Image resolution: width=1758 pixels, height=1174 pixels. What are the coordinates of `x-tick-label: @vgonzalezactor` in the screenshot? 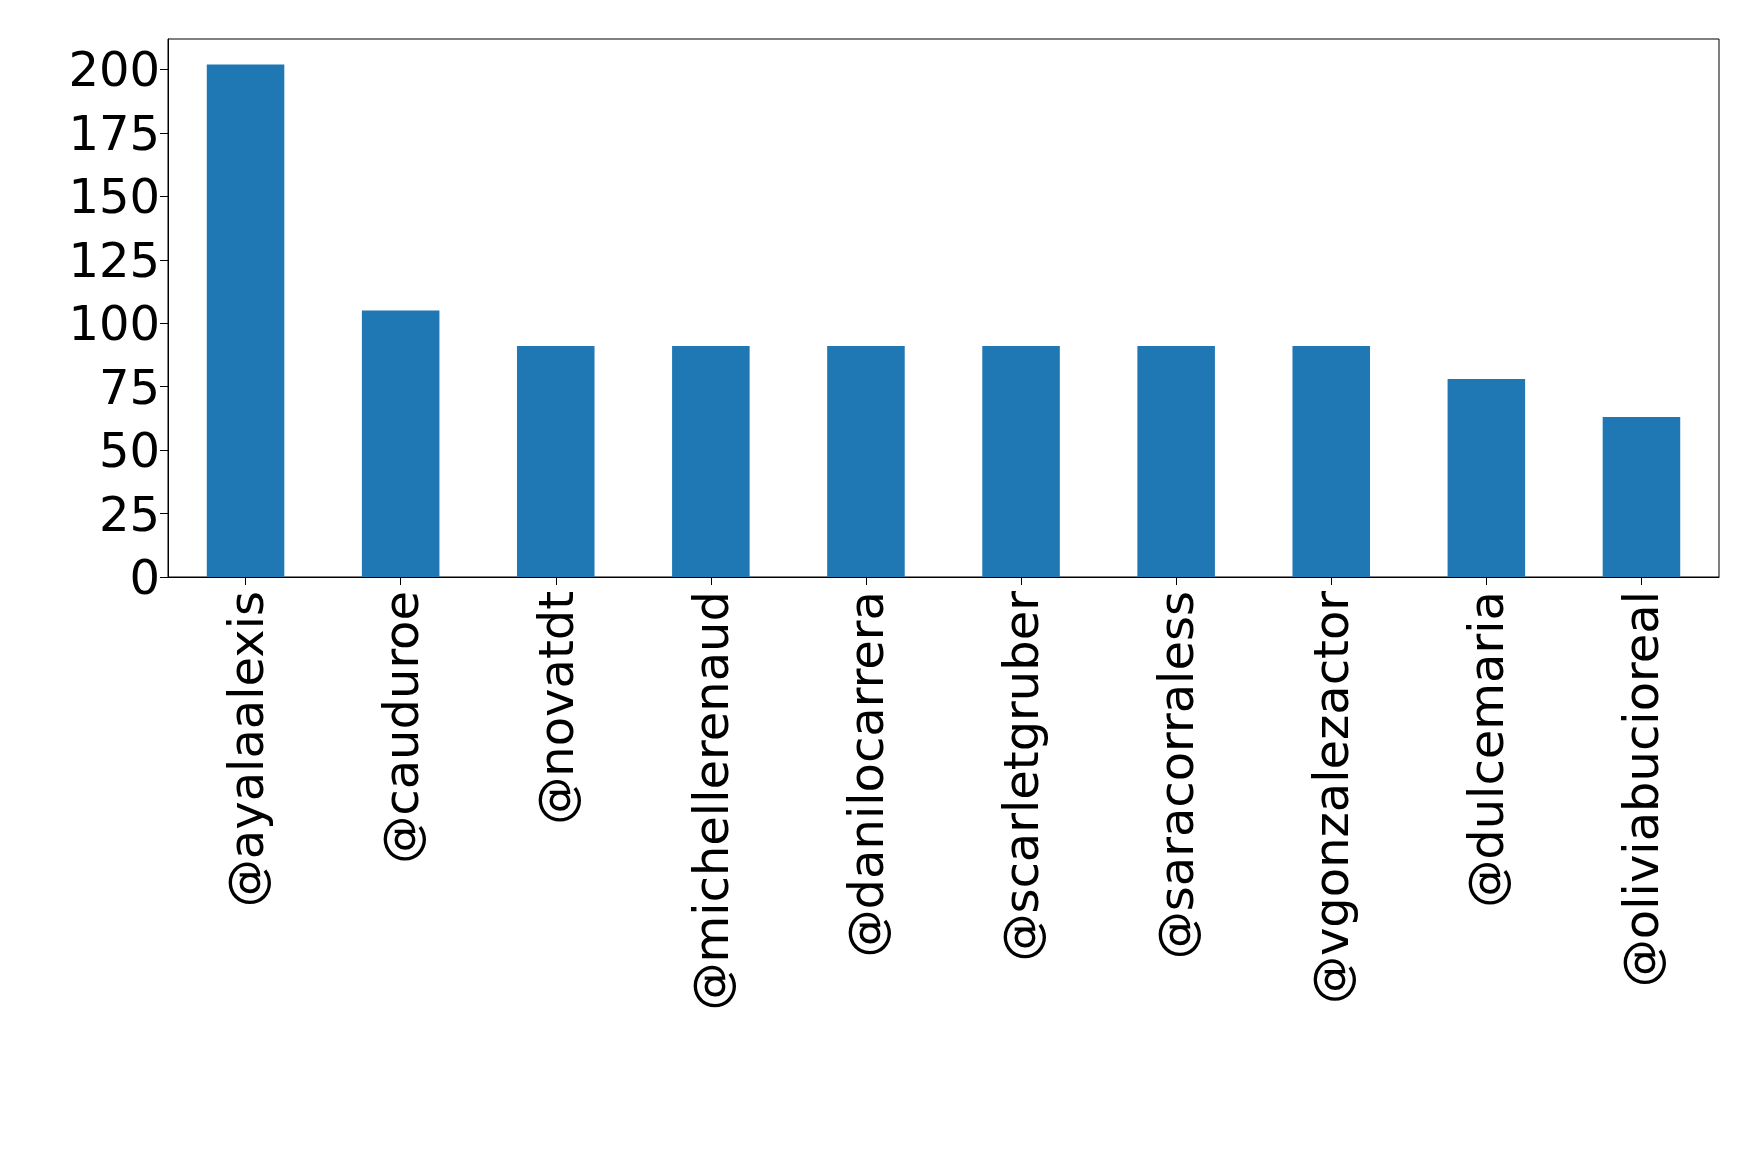 It's located at (1331, 797).